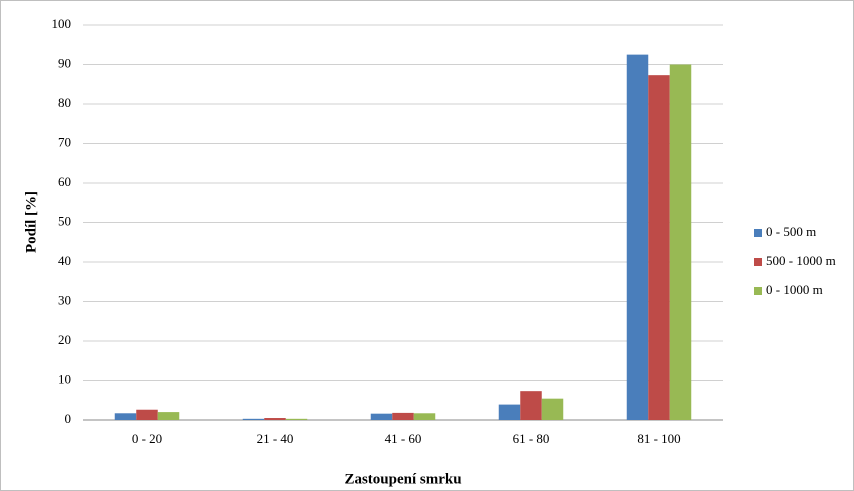 This screenshot has width=854, height=491. I want to click on x-tick-label: 61 - 80, so click(531, 438).